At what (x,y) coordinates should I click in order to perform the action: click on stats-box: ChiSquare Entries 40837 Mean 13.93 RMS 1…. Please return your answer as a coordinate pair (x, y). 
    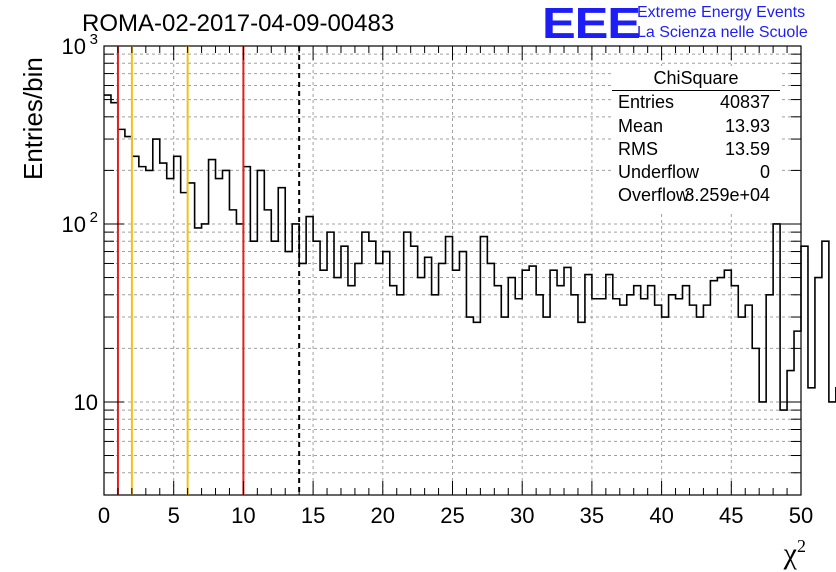
    Looking at the image, I should click on (696, 138).